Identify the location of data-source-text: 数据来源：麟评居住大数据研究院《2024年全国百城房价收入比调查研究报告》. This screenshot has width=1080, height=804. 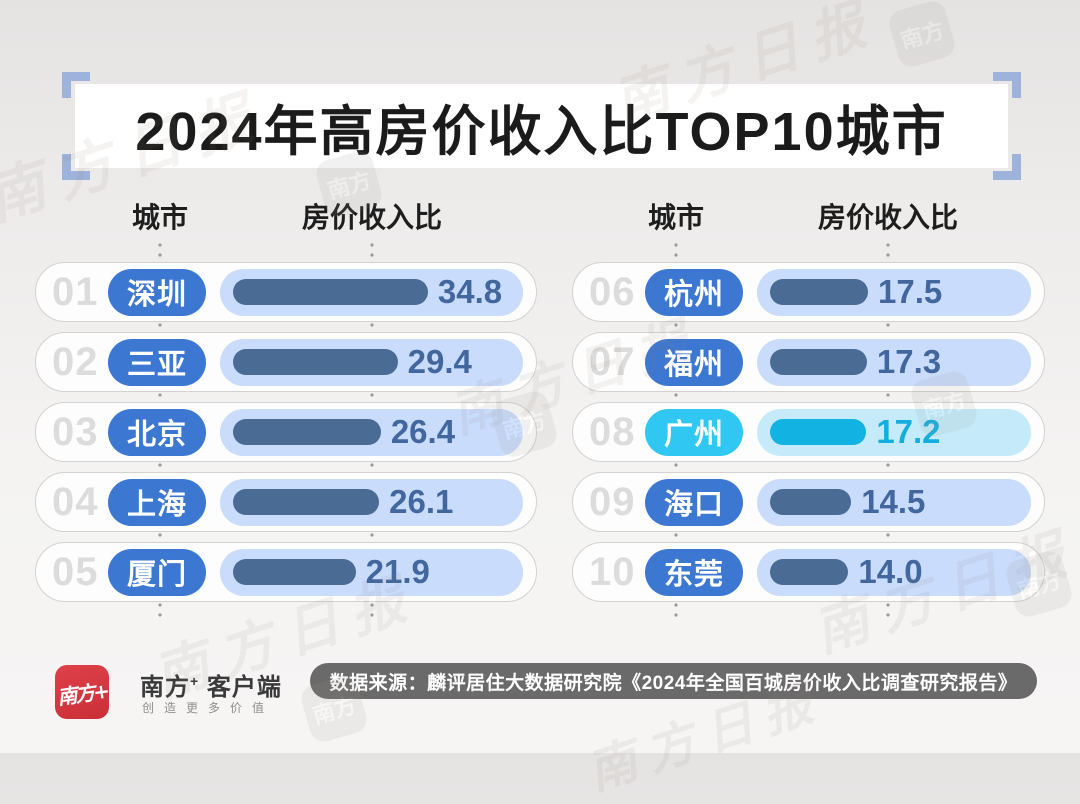
(673, 683).